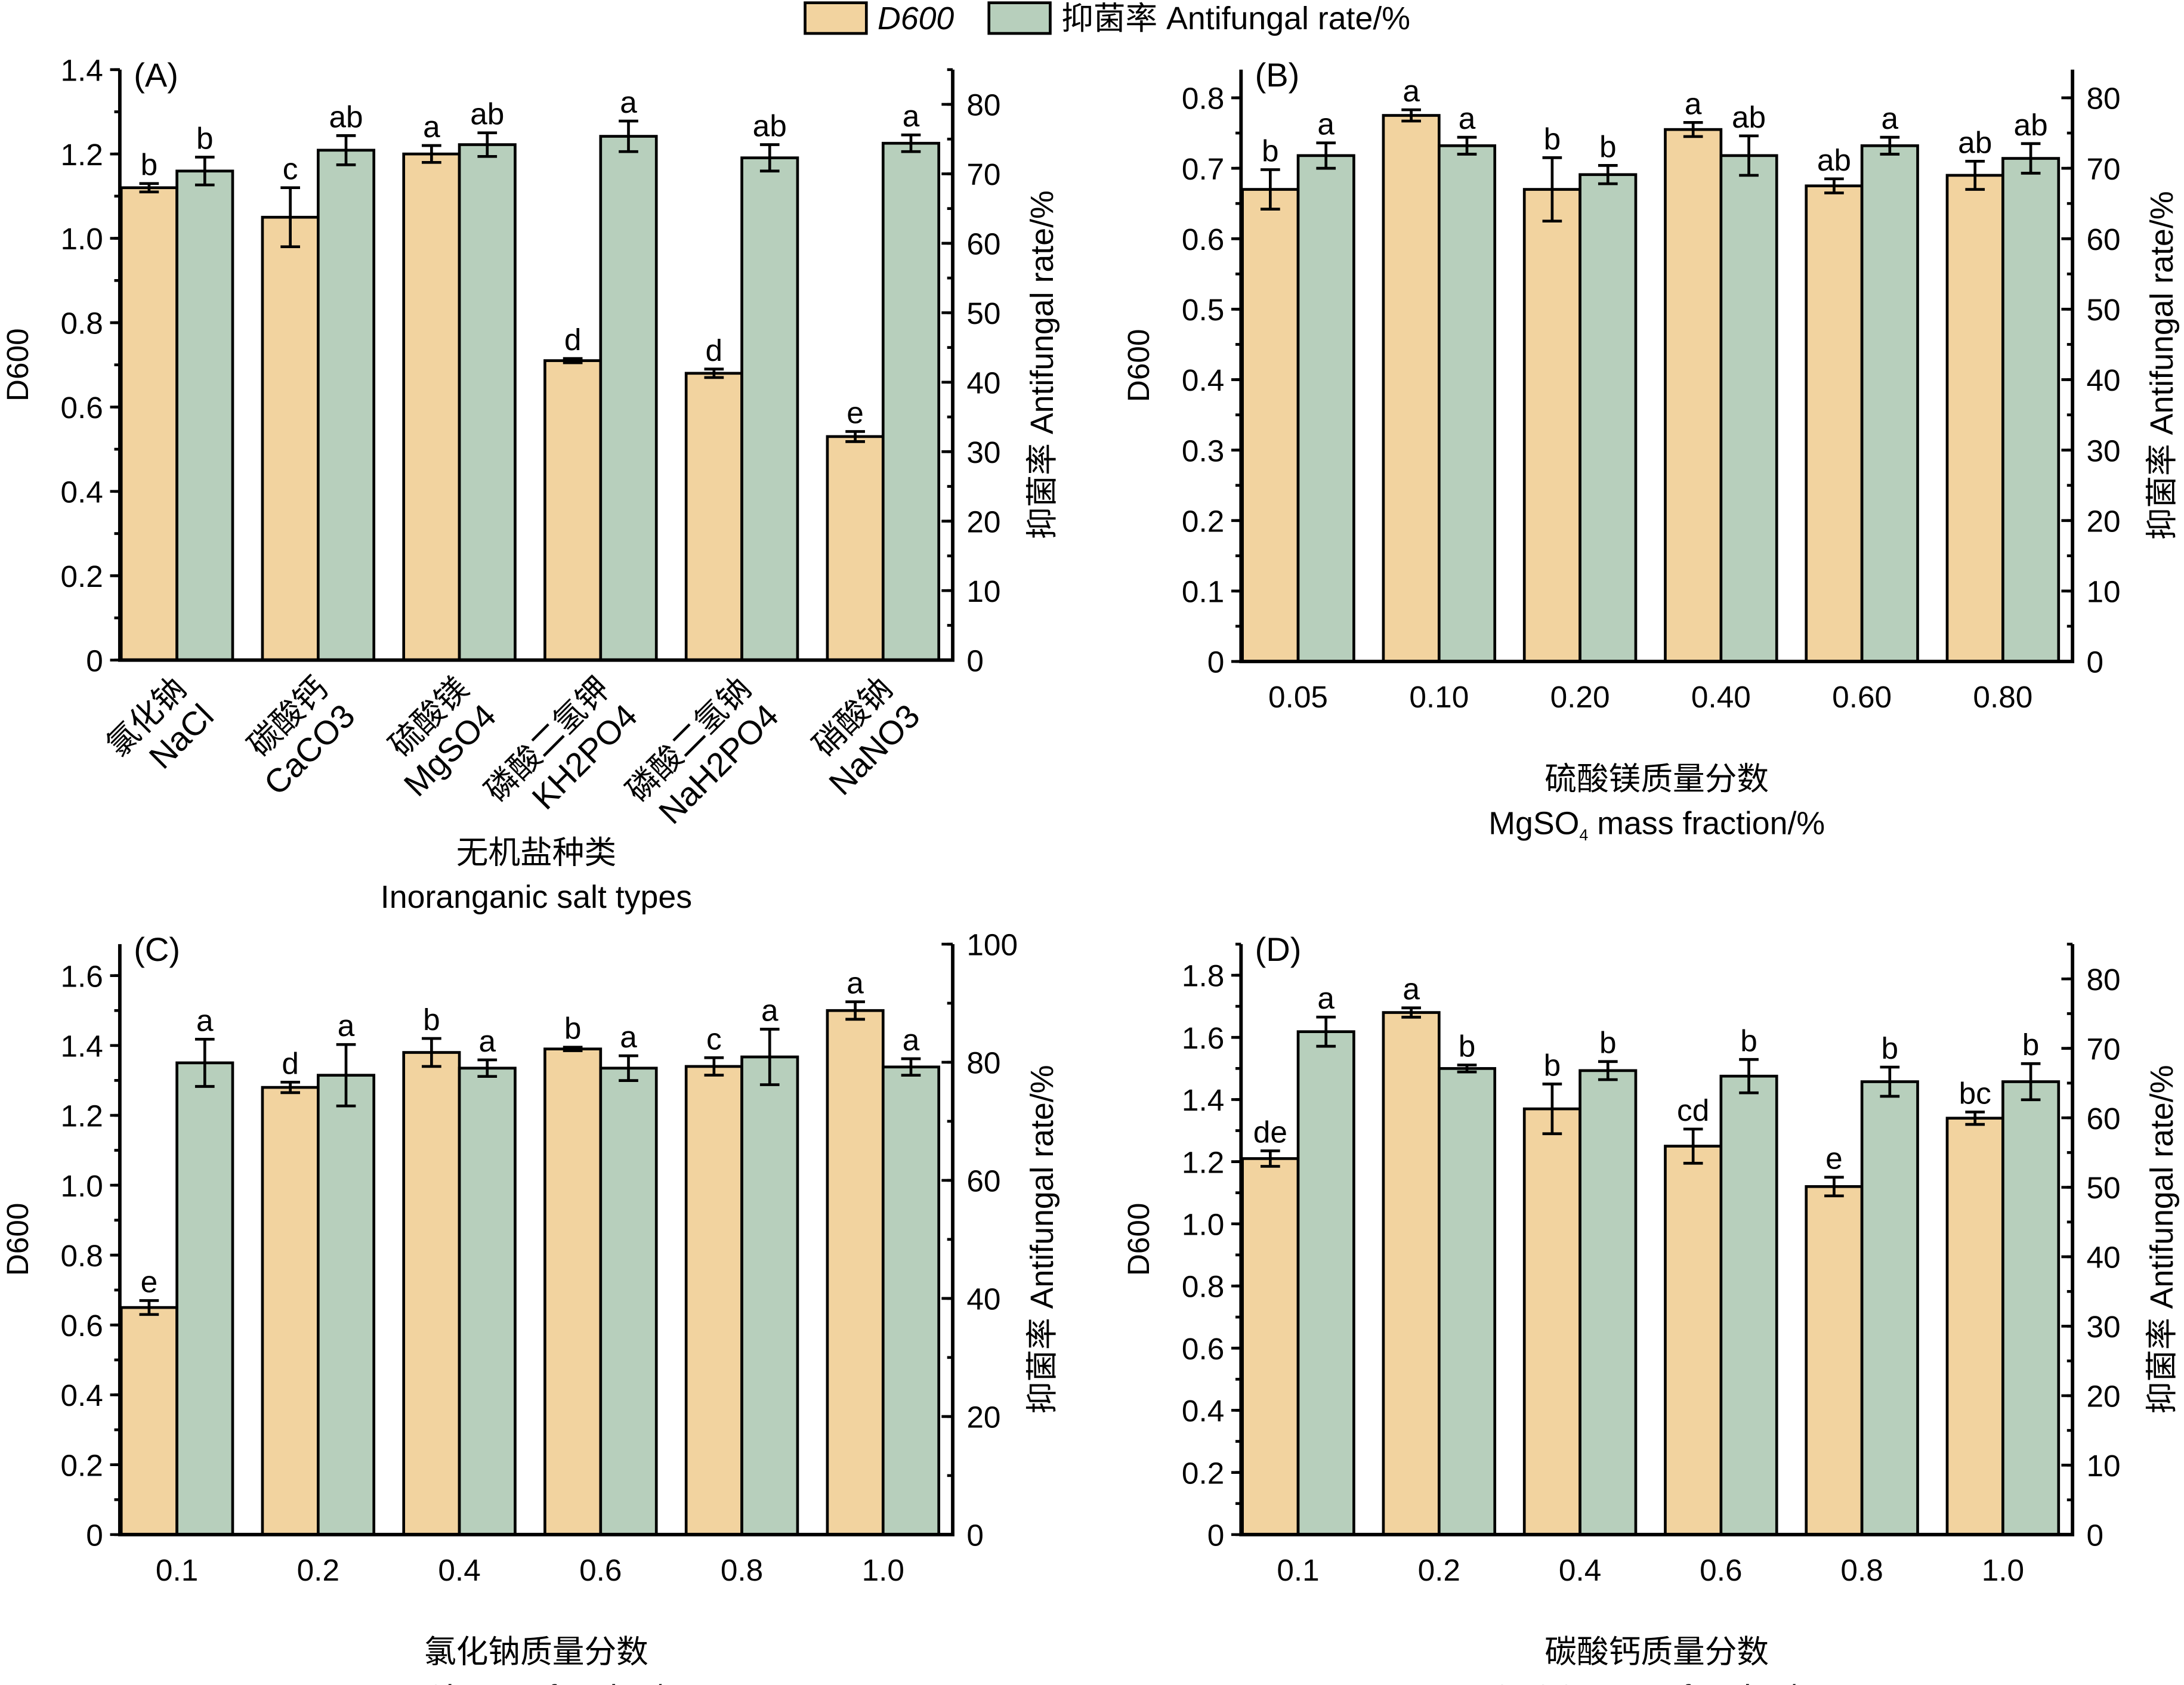  What do you see at coordinates (916, 18) in the screenshot?
I see `legend-label: D600` at bounding box center [916, 18].